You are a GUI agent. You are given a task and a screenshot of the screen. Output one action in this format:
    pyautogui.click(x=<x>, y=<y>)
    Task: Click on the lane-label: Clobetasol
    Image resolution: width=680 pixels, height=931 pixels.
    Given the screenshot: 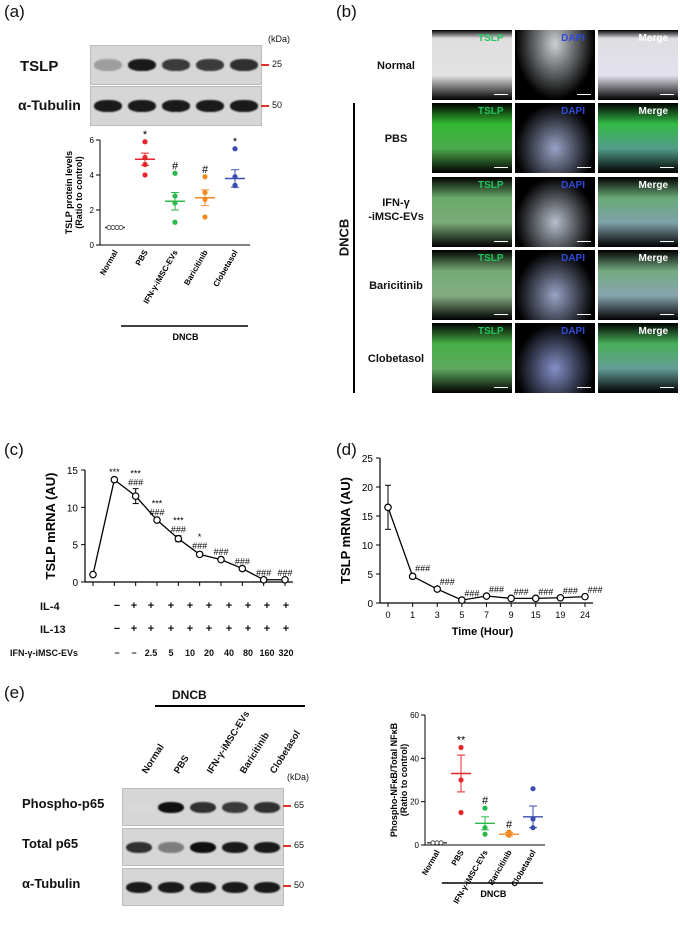 What is the action you would take?
    pyautogui.click(x=286, y=752)
    